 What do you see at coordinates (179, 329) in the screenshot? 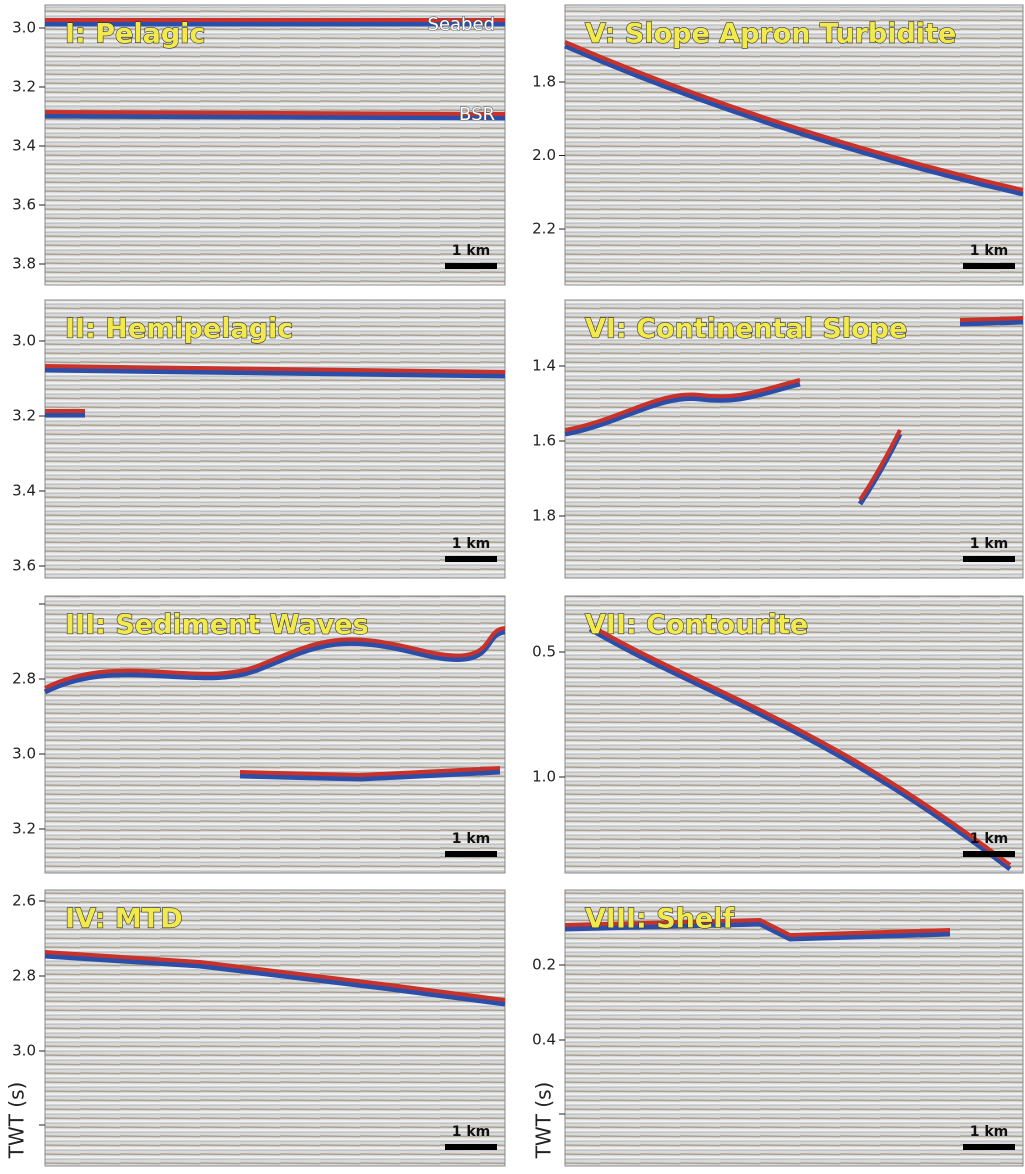
I see `panel-title: II: Hemipelagic` at bounding box center [179, 329].